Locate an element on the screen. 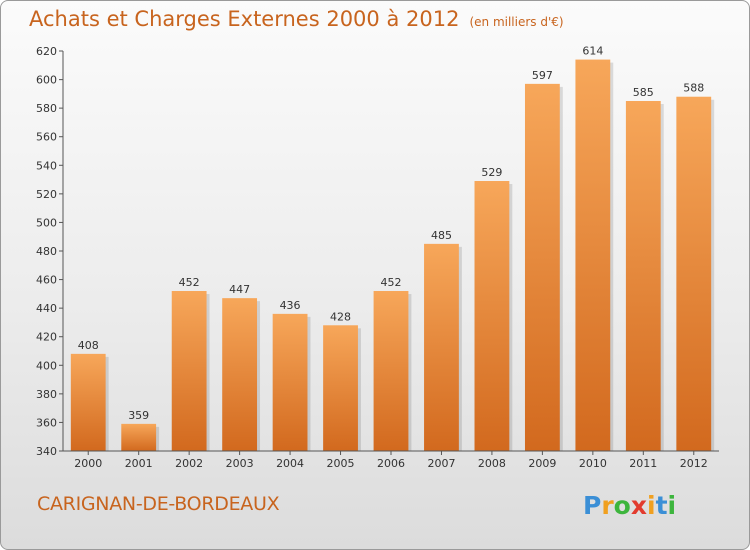  y-tick-label: 400 is located at coordinates (46, 365).